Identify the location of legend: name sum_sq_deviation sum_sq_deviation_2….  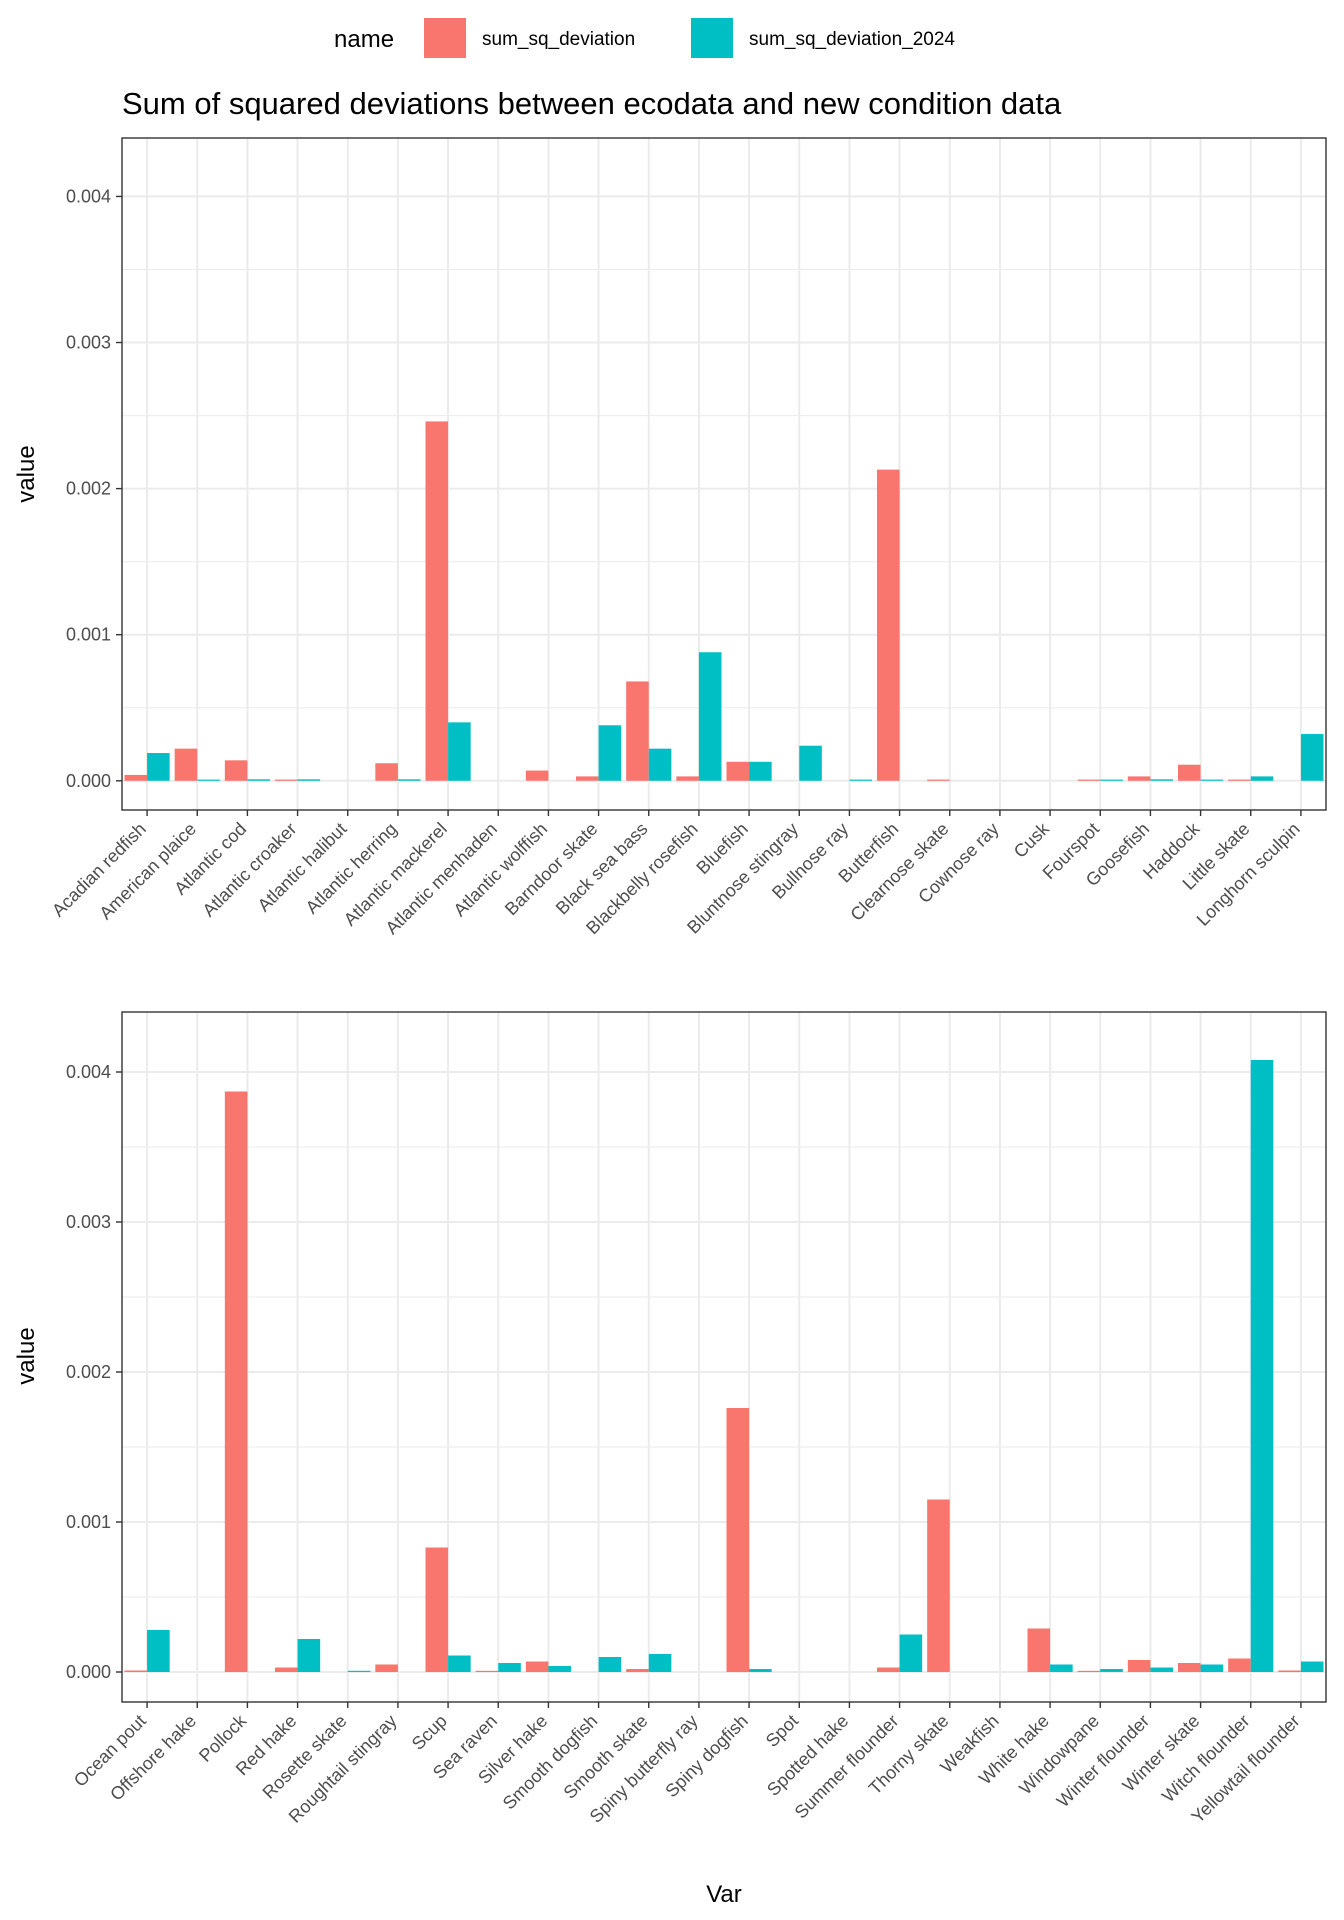
(644, 38).